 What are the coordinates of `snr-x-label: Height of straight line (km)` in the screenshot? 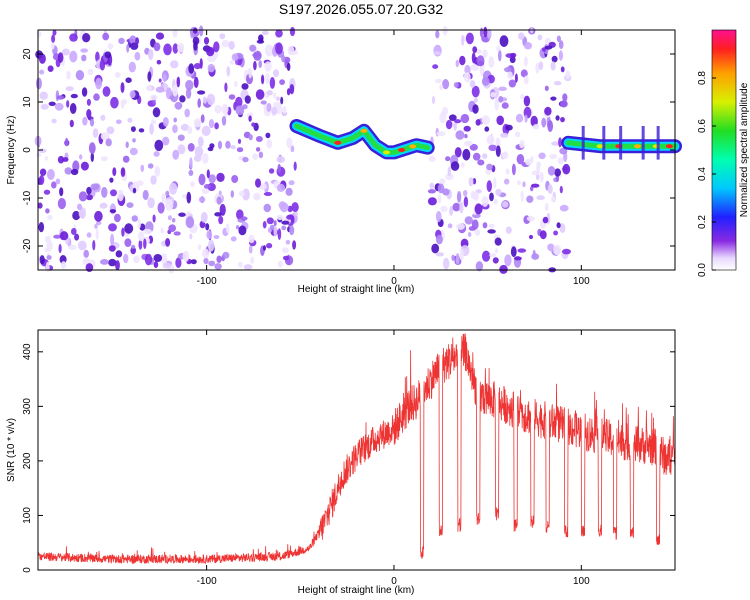 It's located at (356, 590).